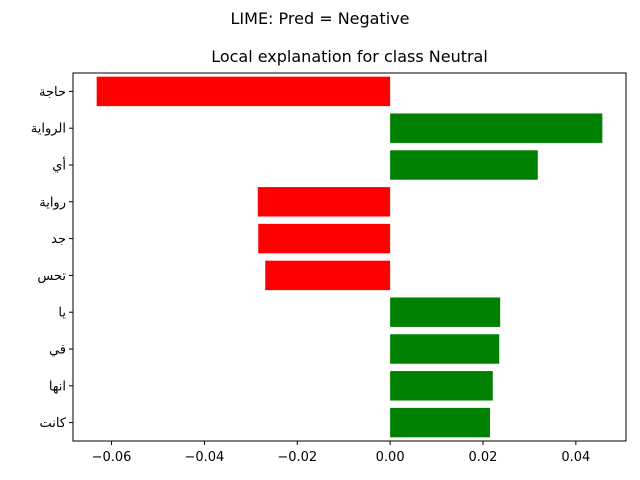 Image resolution: width=640 pixels, height=480 pixels. I want to click on y-tick-label: الرواية, so click(48, 129).